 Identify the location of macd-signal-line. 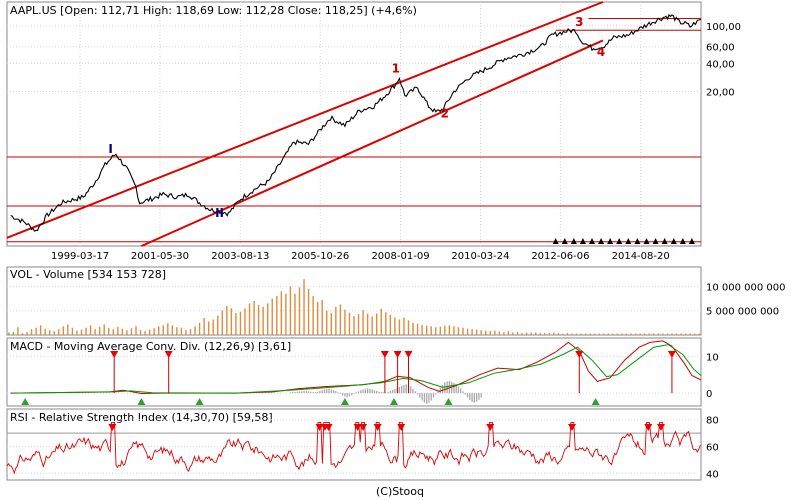
(356, 369).